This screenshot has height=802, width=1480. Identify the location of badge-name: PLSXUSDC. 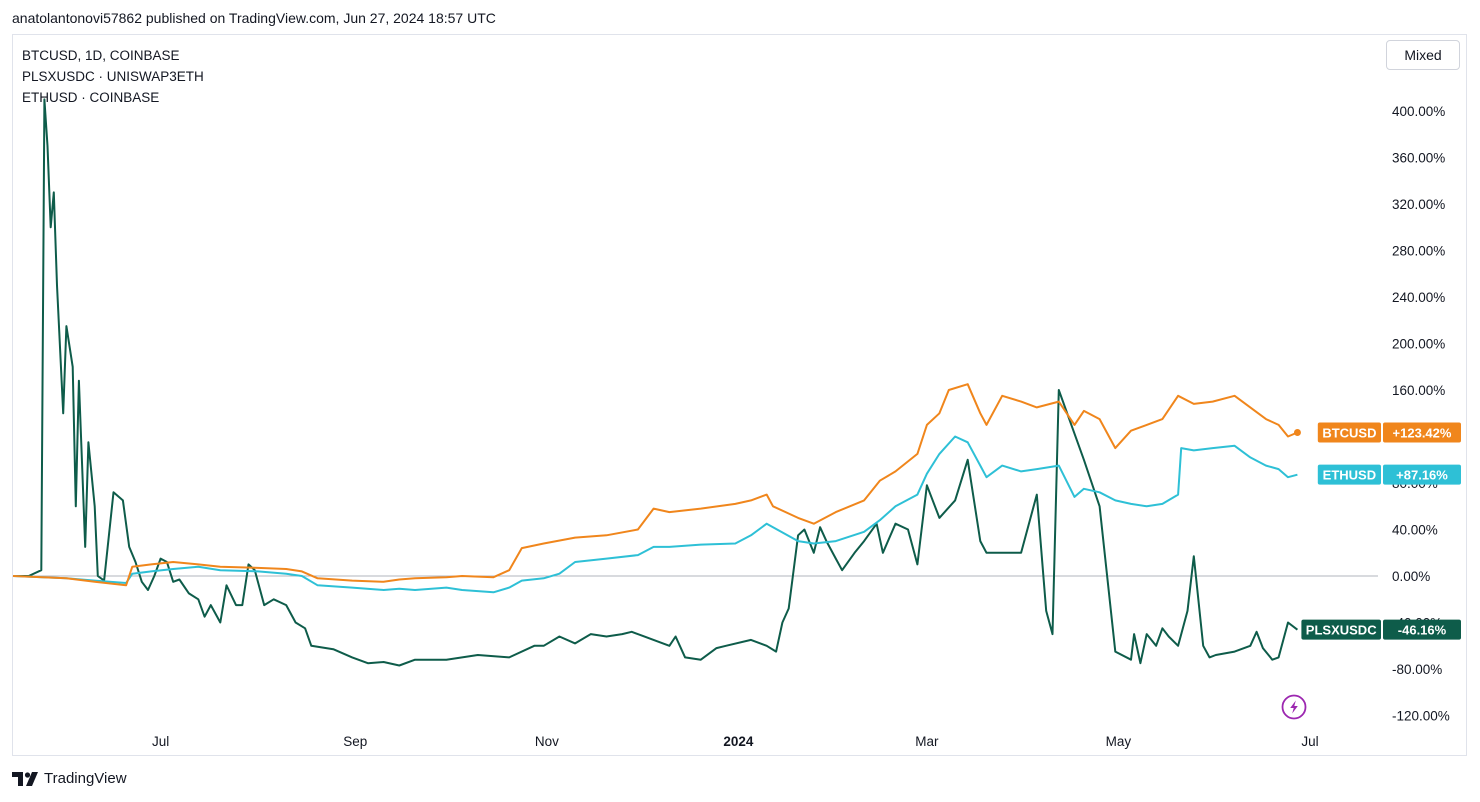
(1341, 630).